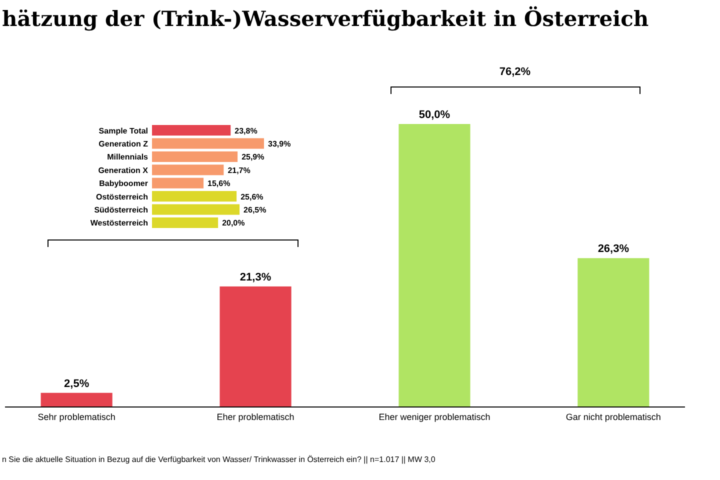  I want to click on chart-title: hätzung der (Trink-)Wasserverfügbarkeit in Österreich, so click(325, 18).